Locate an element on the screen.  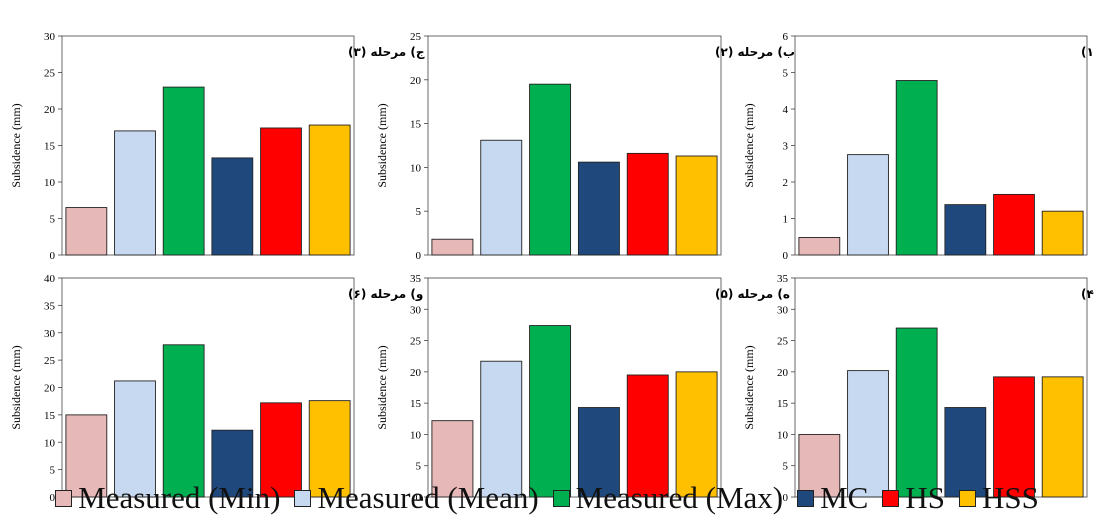
y-tick-label: 4 is located at coordinates (786, 110).